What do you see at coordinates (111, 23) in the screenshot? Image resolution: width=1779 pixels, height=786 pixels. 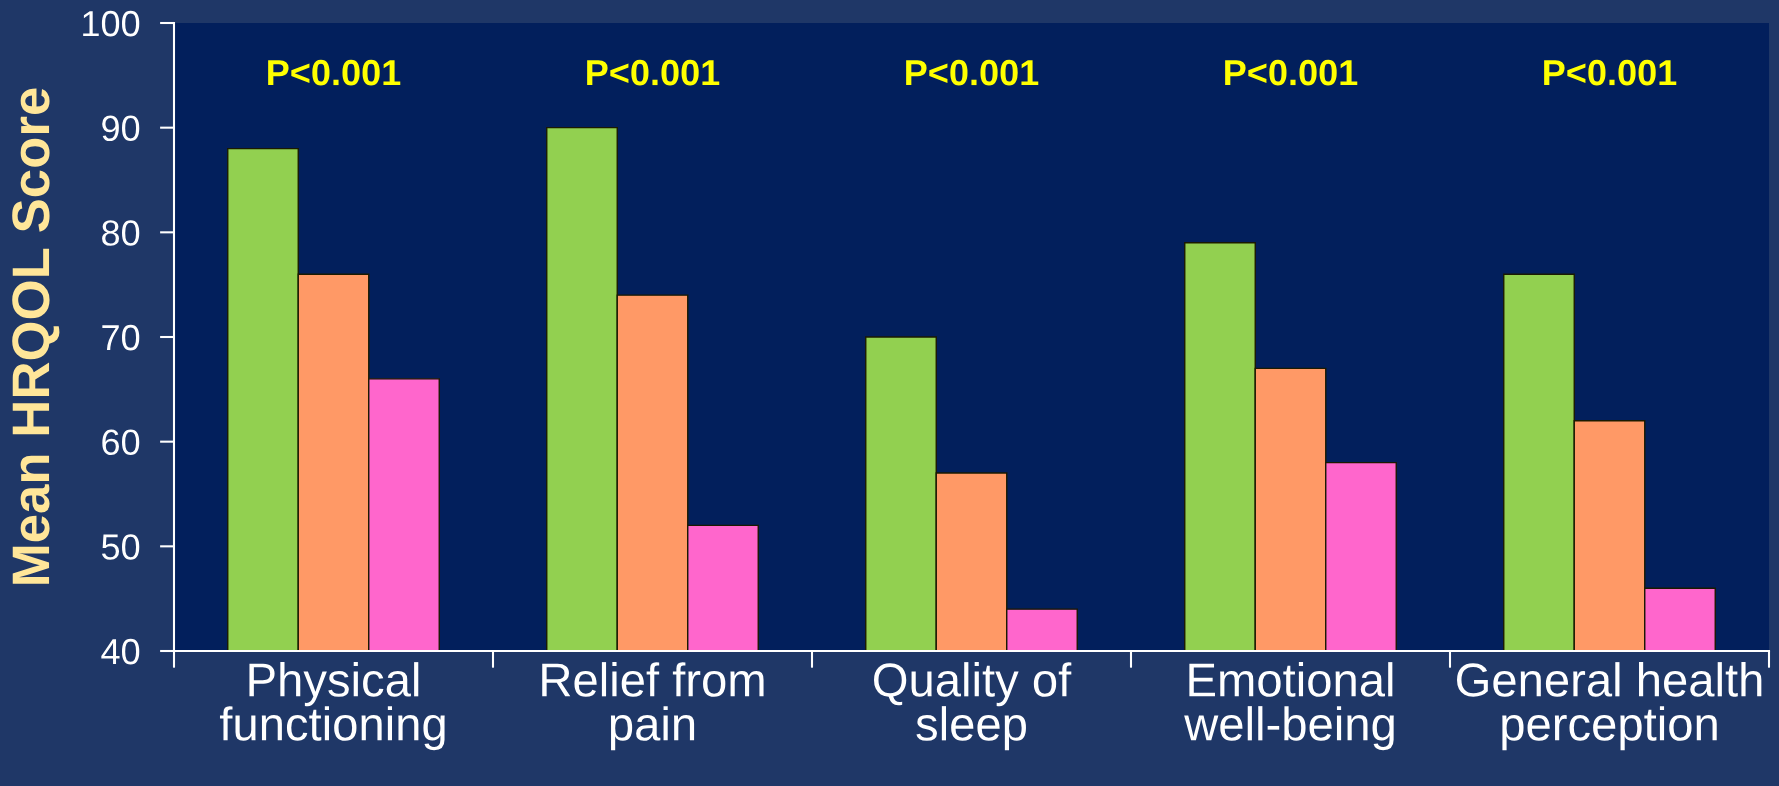 I see `y-tick-label: 100` at bounding box center [111, 23].